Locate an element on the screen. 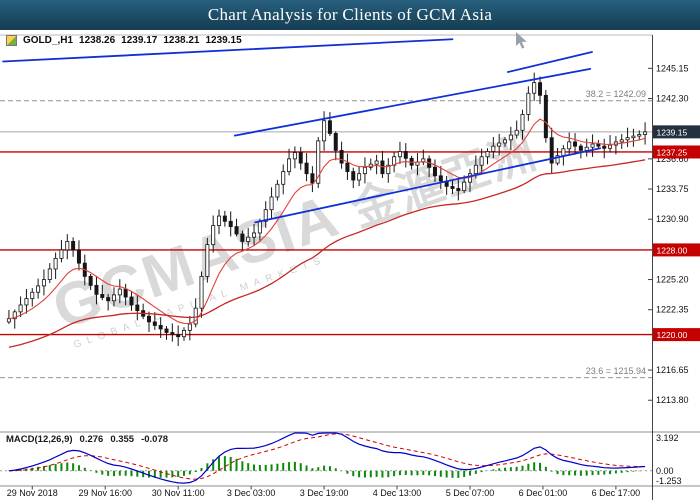  svg-text: 1220.00 is located at coordinates (672, 335).